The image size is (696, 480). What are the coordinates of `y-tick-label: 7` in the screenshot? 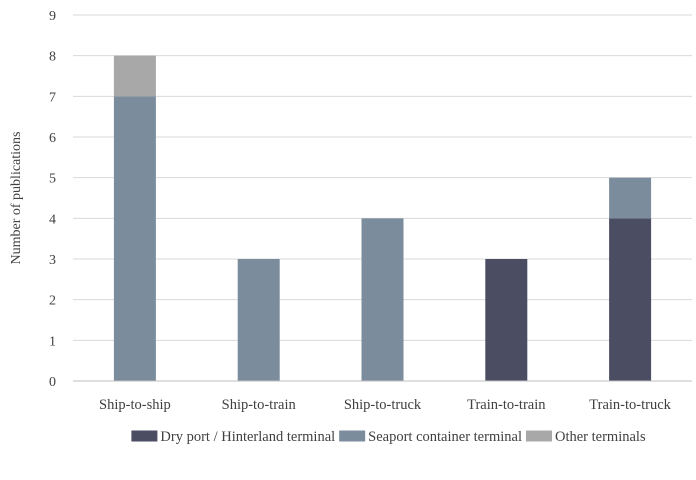 It's located at (52, 97).